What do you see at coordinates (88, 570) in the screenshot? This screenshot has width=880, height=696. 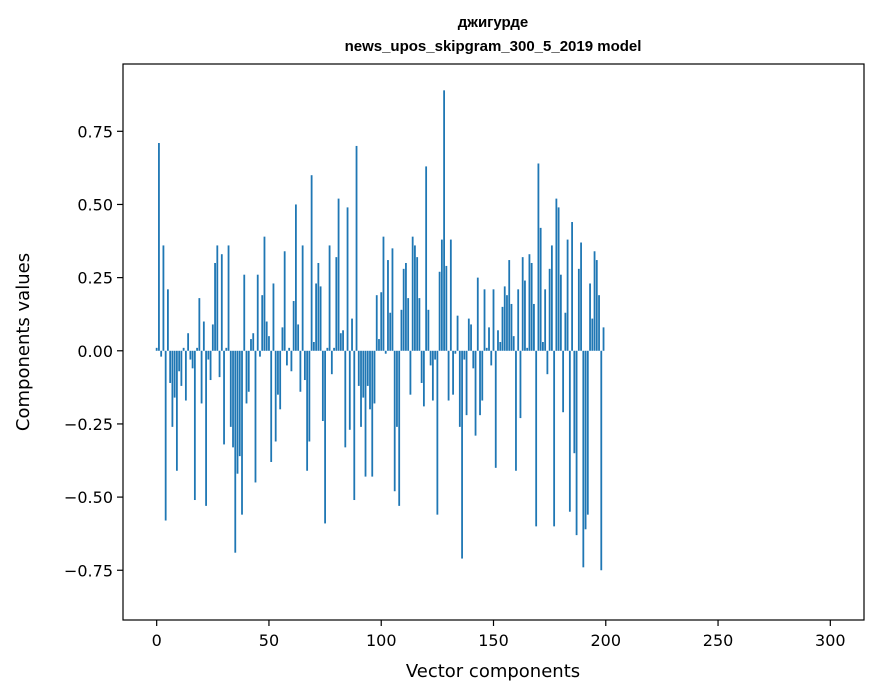 I see `y-tick-label: −0.75` at bounding box center [88, 570].